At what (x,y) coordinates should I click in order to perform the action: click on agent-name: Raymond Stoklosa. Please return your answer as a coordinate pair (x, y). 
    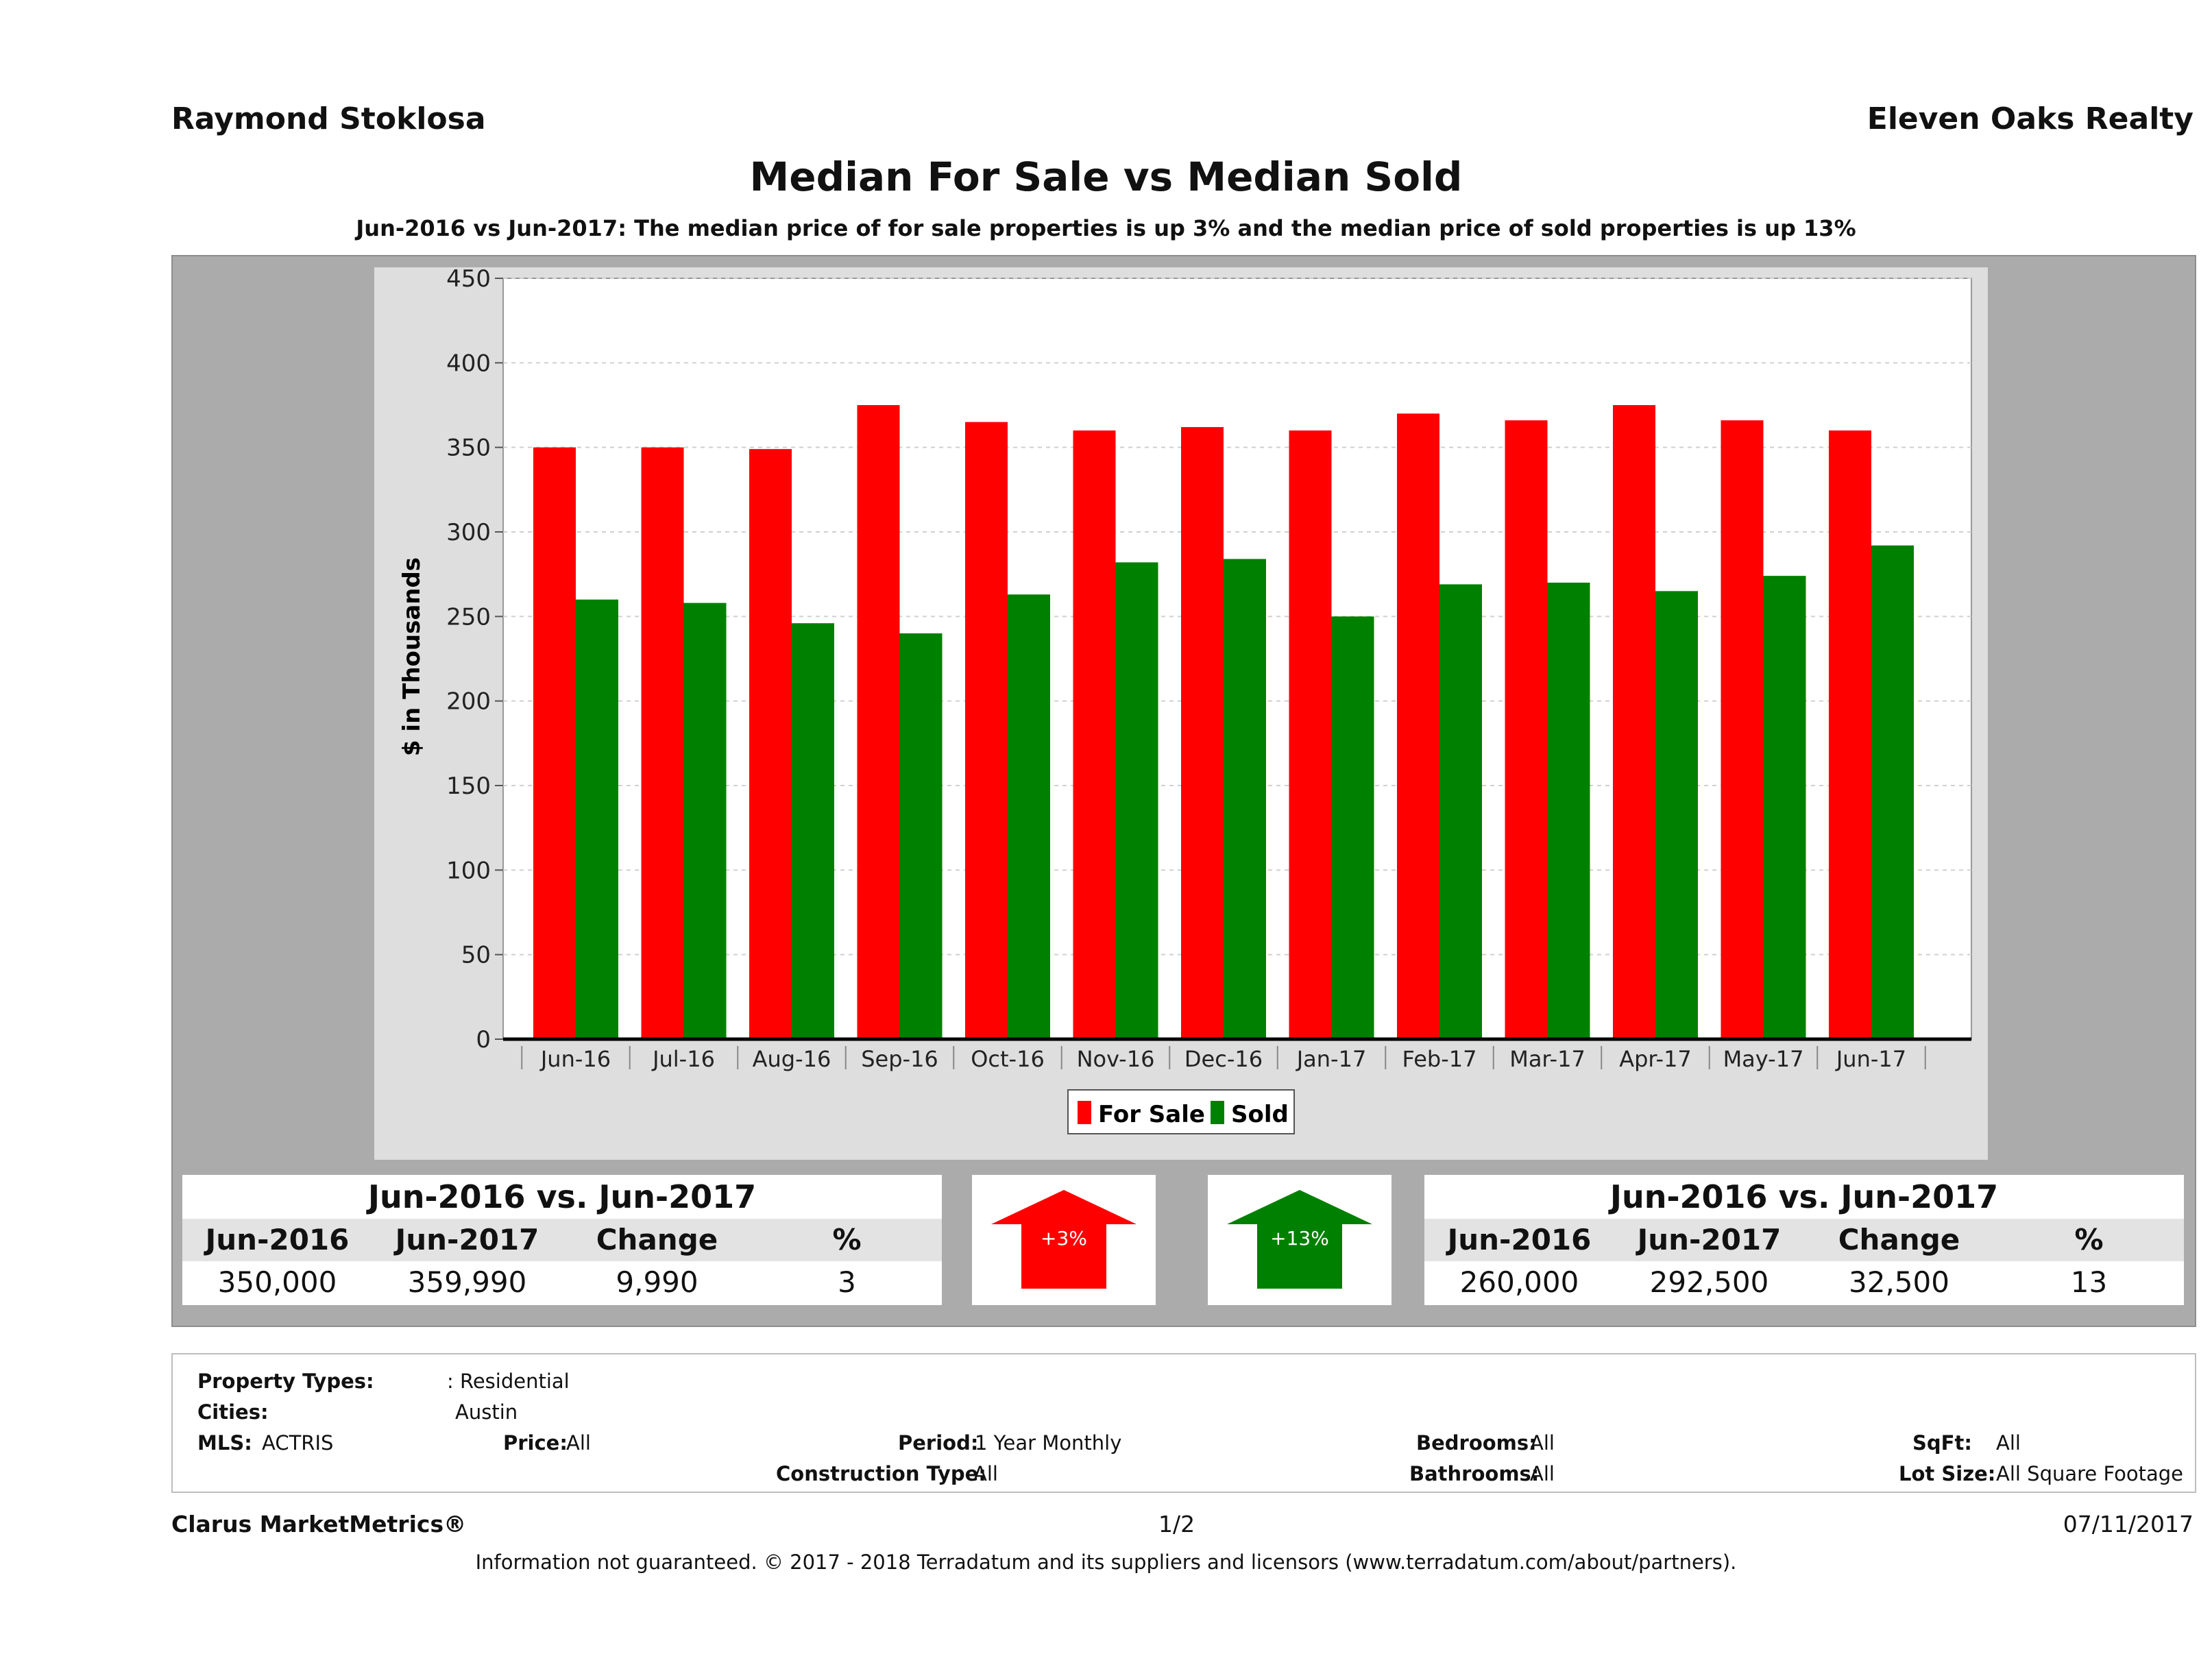
    Looking at the image, I should click on (329, 118).